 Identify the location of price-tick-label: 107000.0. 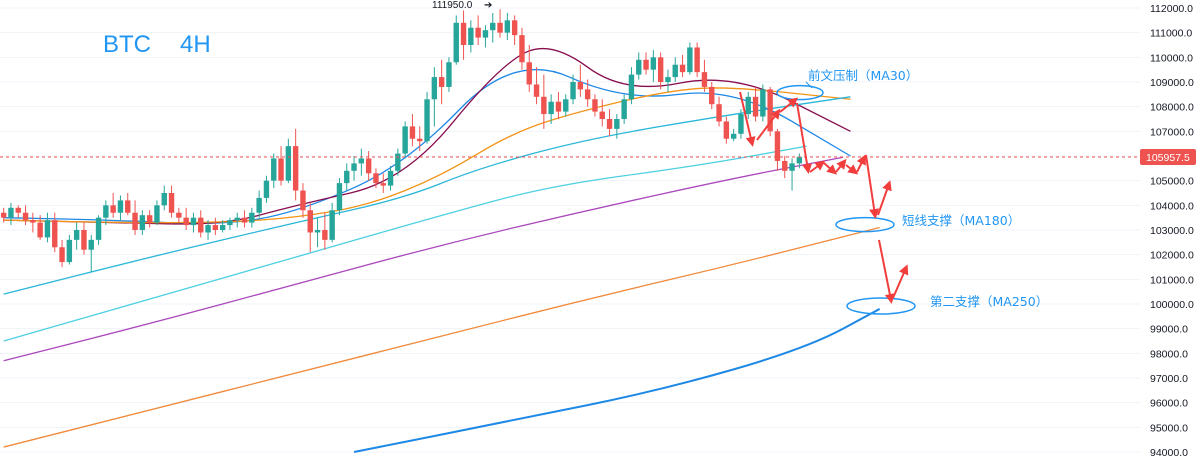
(1172, 132).